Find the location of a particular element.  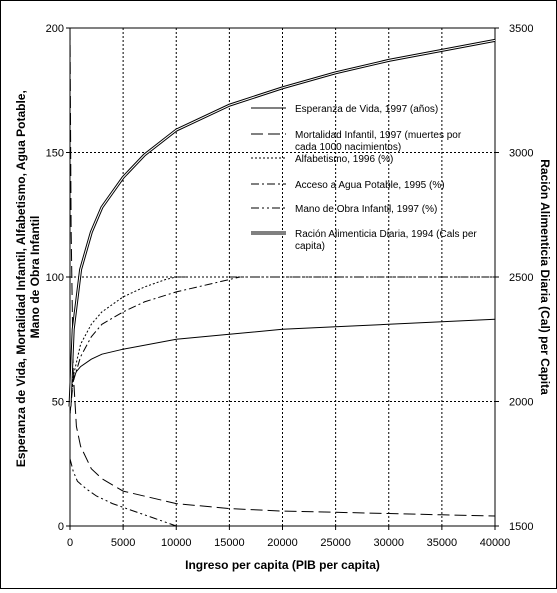

legend-label: Esperanza de Vida, 1997 (años) is located at coordinates (366, 109).